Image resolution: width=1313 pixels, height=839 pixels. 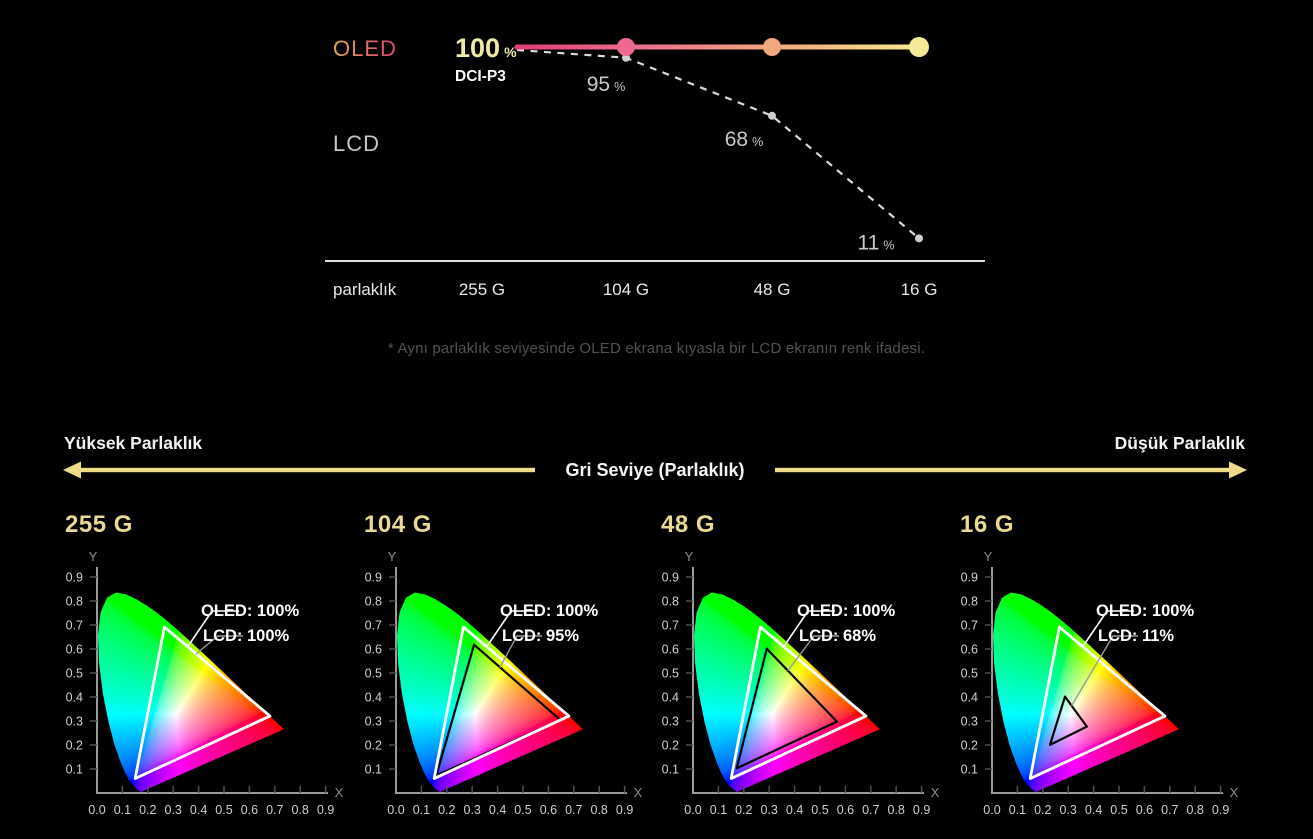 I want to click on oled-series-label: OLED, so click(x=365, y=48).